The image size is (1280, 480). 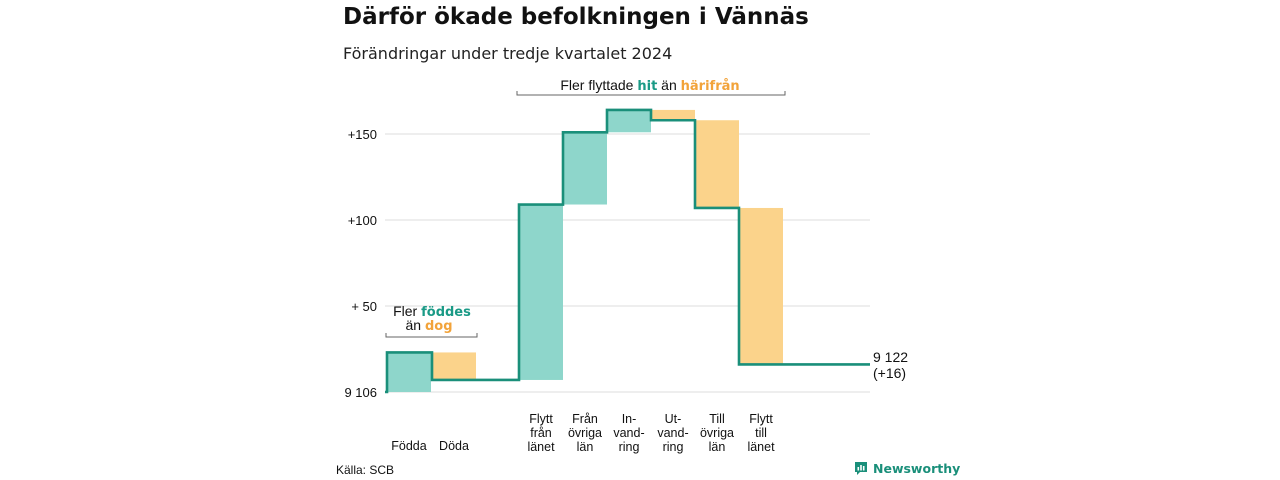 What do you see at coordinates (362, 134) in the screenshot?
I see `y-tick-label: +150` at bounding box center [362, 134].